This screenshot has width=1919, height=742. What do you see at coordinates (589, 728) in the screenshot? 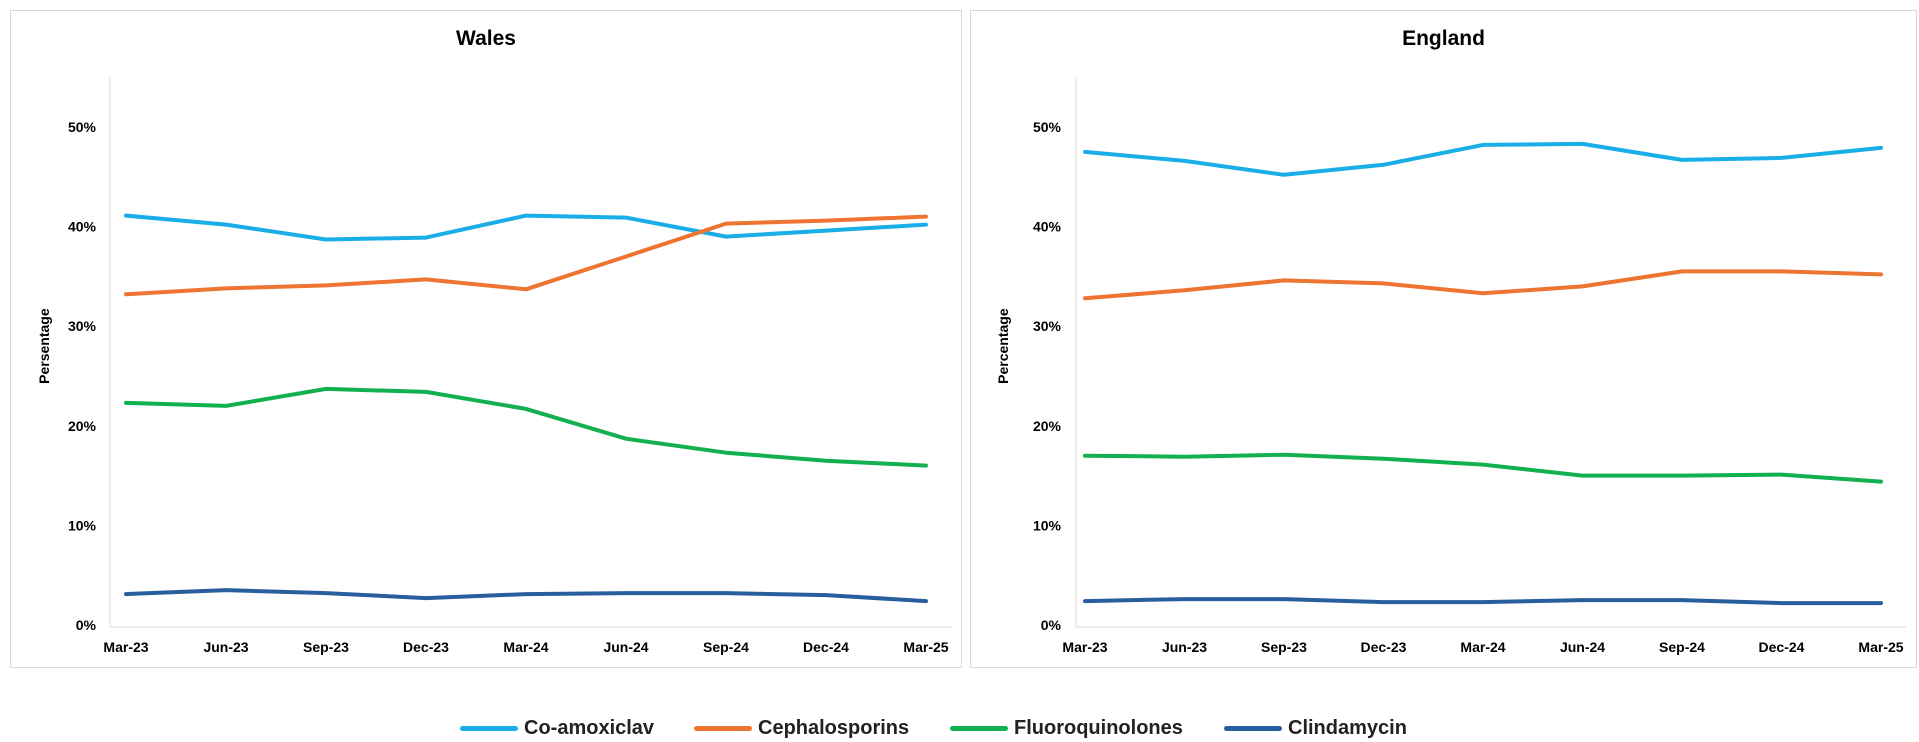
I see `legend-label: Co-amoxiclav` at bounding box center [589, 728].